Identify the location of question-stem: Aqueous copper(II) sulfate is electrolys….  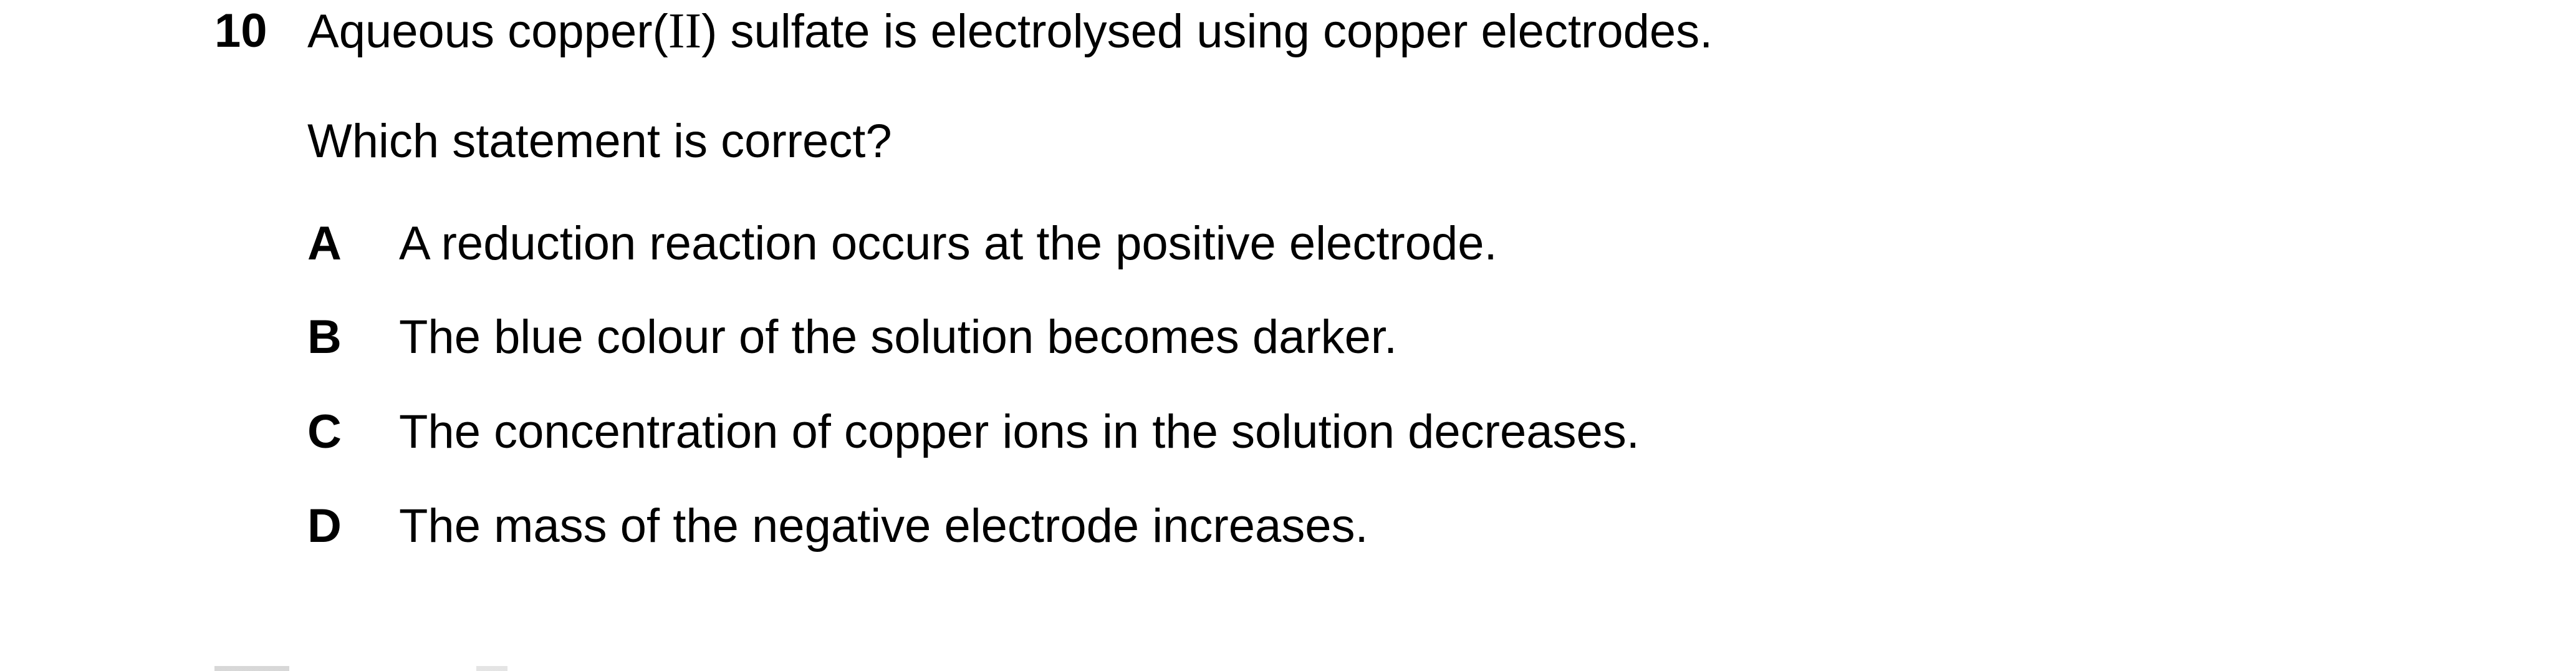
(1010, 32).